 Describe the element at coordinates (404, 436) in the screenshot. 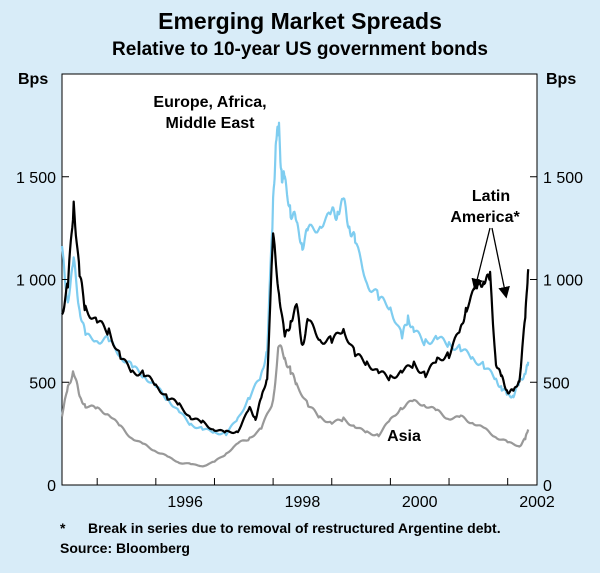

I see `label-asia: Asia` at that location.